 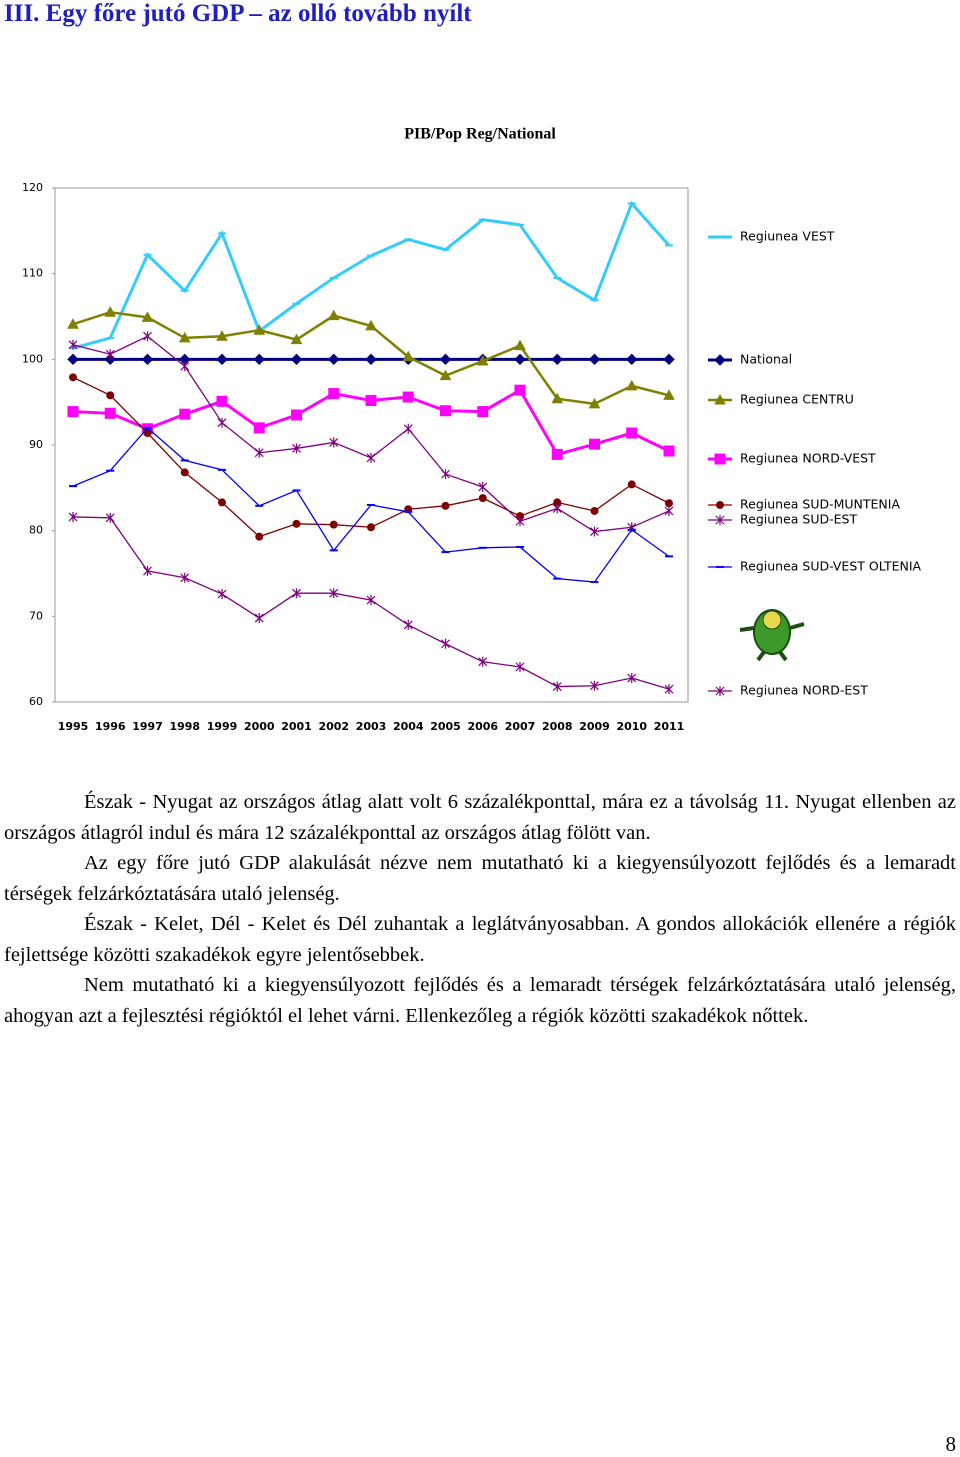 I want to click on legend-item: Regiunea SUD-VEST OLTENIA, so click(x=815, y=566).